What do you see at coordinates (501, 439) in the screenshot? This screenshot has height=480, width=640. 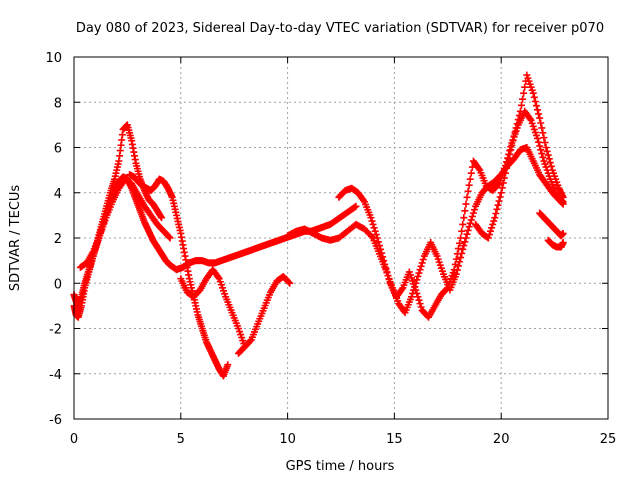 I see `x-tick-label: 20` at bounding box center [501, 439].